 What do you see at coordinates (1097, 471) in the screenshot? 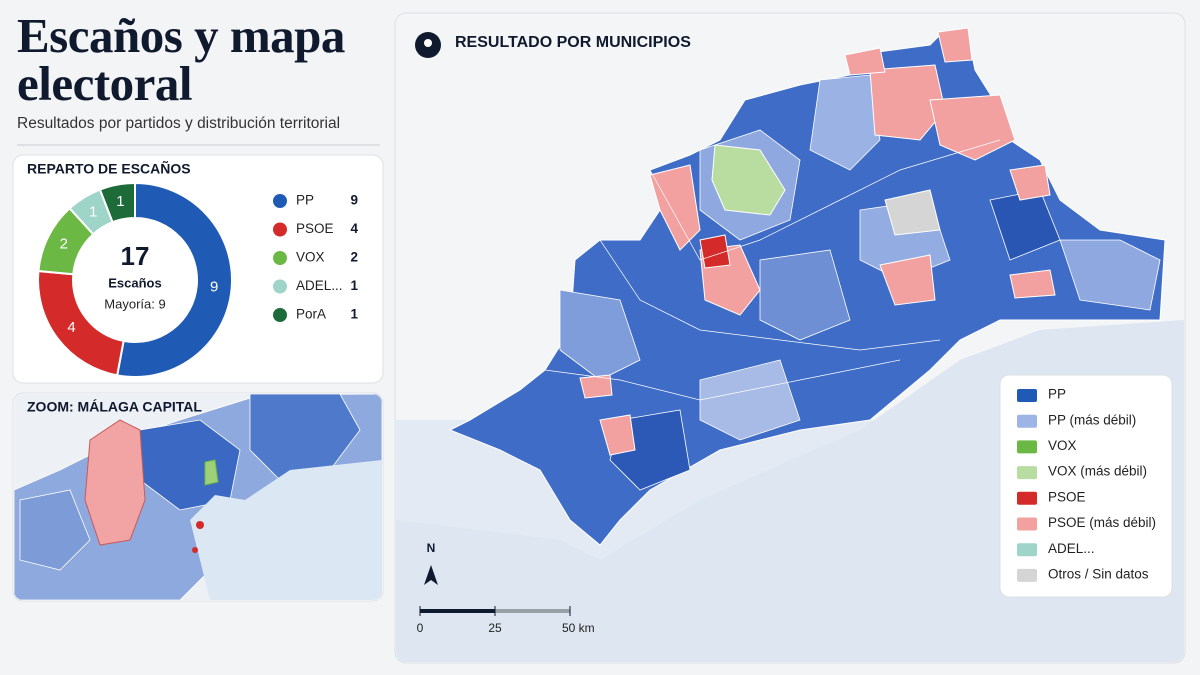
I see `legend-label: VOX (más débil)` at bounding box center [1097, 471].